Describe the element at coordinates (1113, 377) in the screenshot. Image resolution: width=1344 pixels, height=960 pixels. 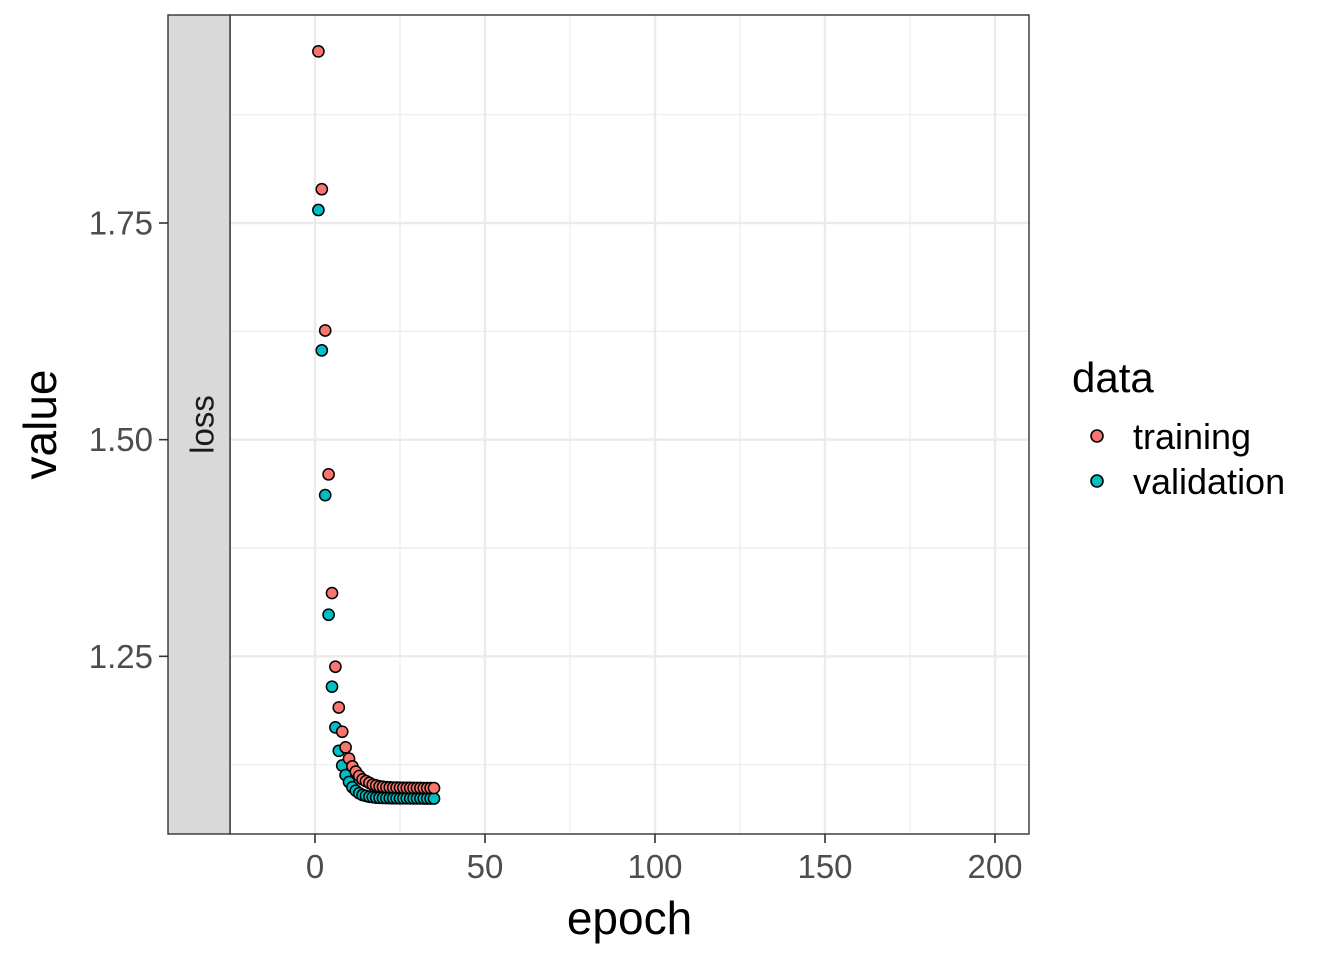
I see `legend-title: data` at that location.